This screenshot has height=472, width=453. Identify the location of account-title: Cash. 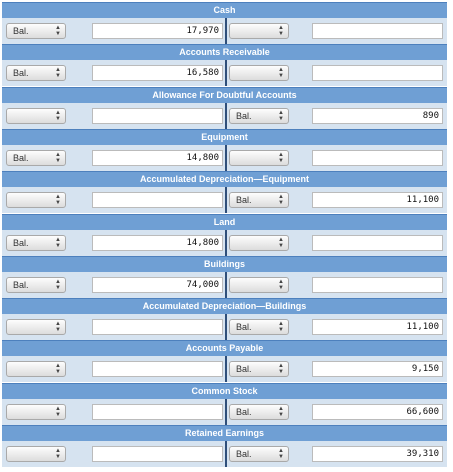
(224, 10).